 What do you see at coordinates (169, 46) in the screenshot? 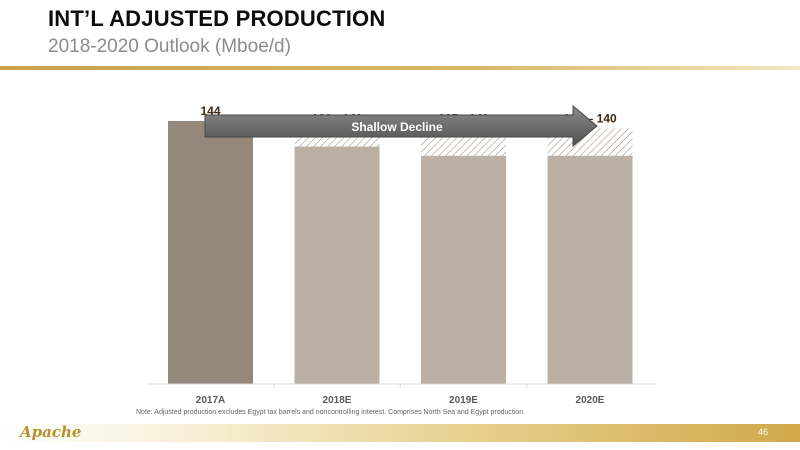
I see `slide-subtitle: 2018-2020 Outlook (Mboe/d)` at bounding box center [169, 46].